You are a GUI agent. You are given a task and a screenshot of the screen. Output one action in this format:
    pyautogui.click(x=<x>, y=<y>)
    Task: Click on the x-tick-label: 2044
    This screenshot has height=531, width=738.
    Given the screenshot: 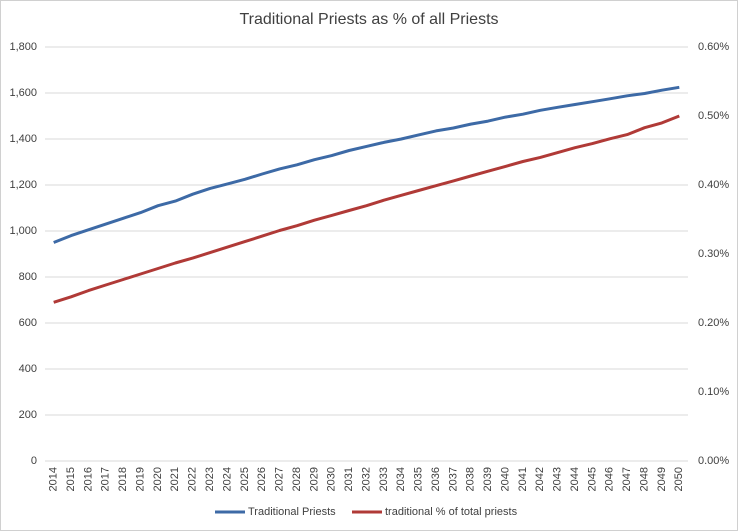 What is the action you would take?
    pyautogui.click(x=575, y=479)
    